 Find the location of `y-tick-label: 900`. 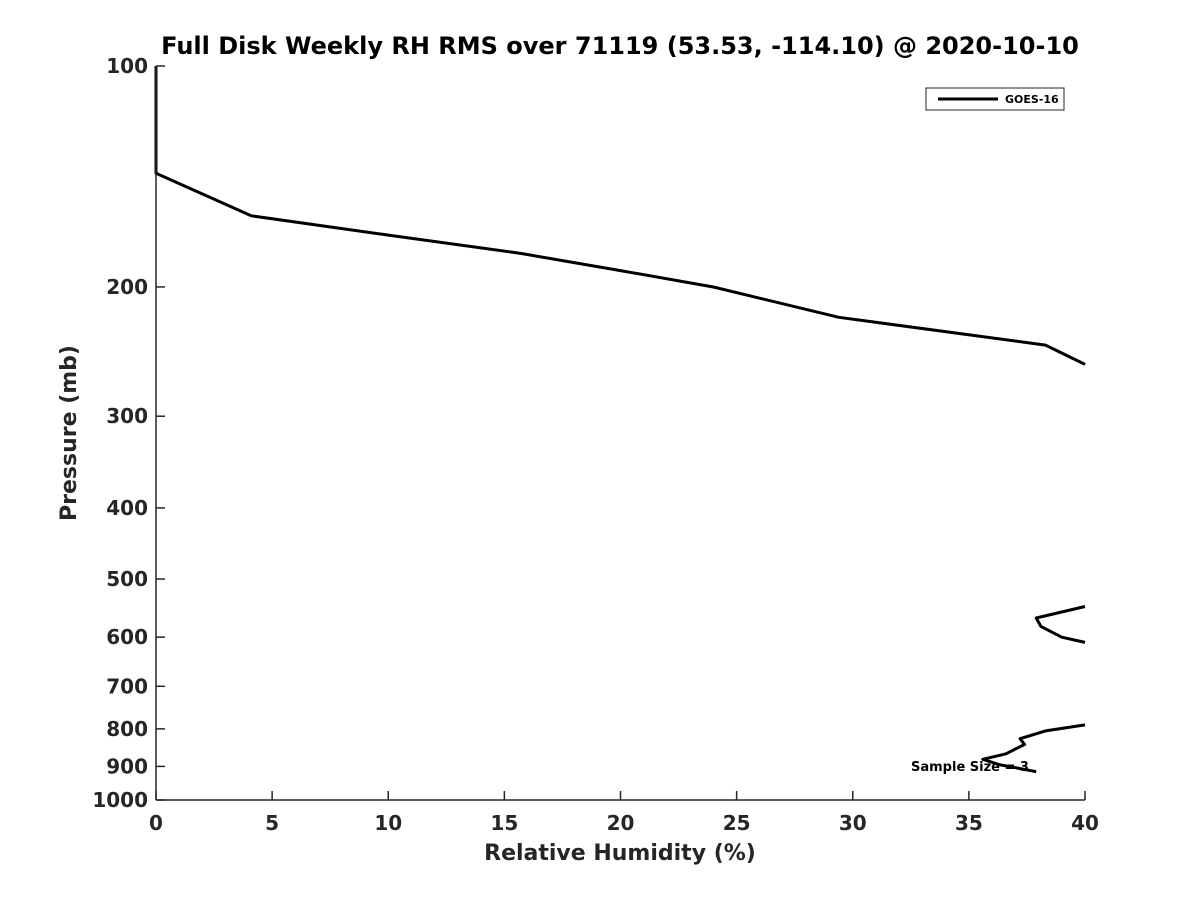

y-tick-label: 900 is located at coordinates (127, 766).